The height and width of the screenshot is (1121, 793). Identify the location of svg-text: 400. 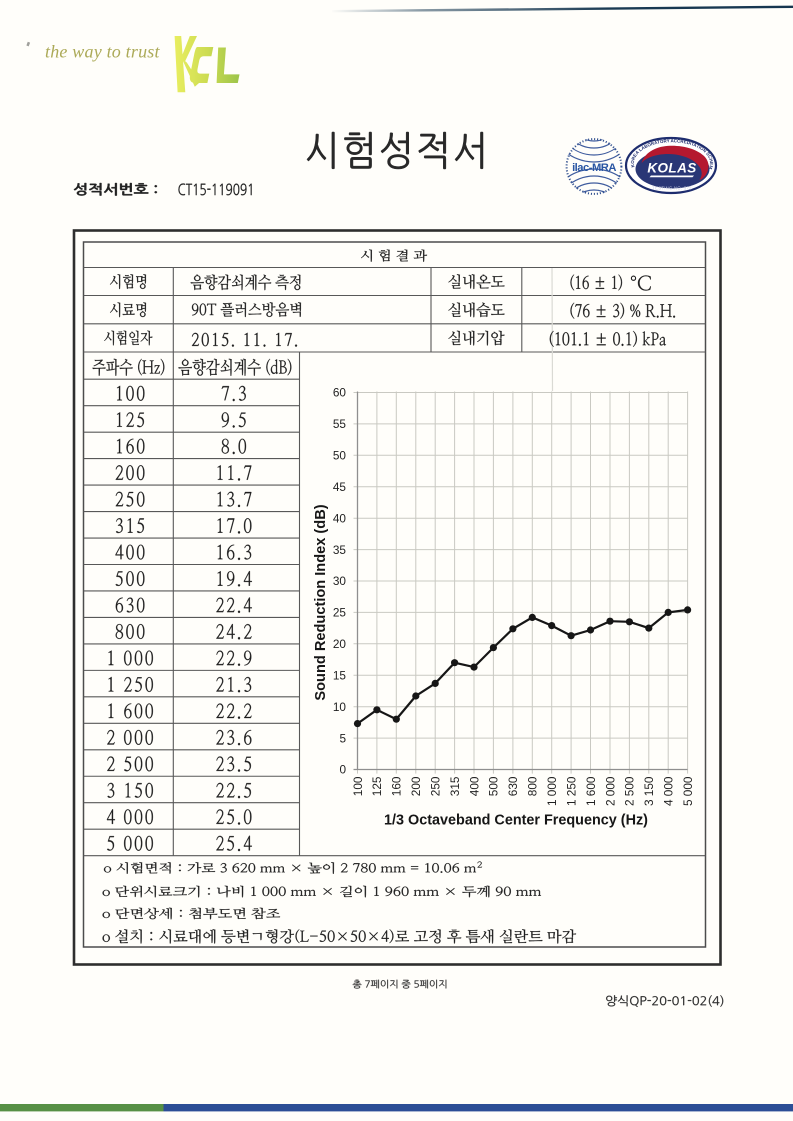
(474, 786).